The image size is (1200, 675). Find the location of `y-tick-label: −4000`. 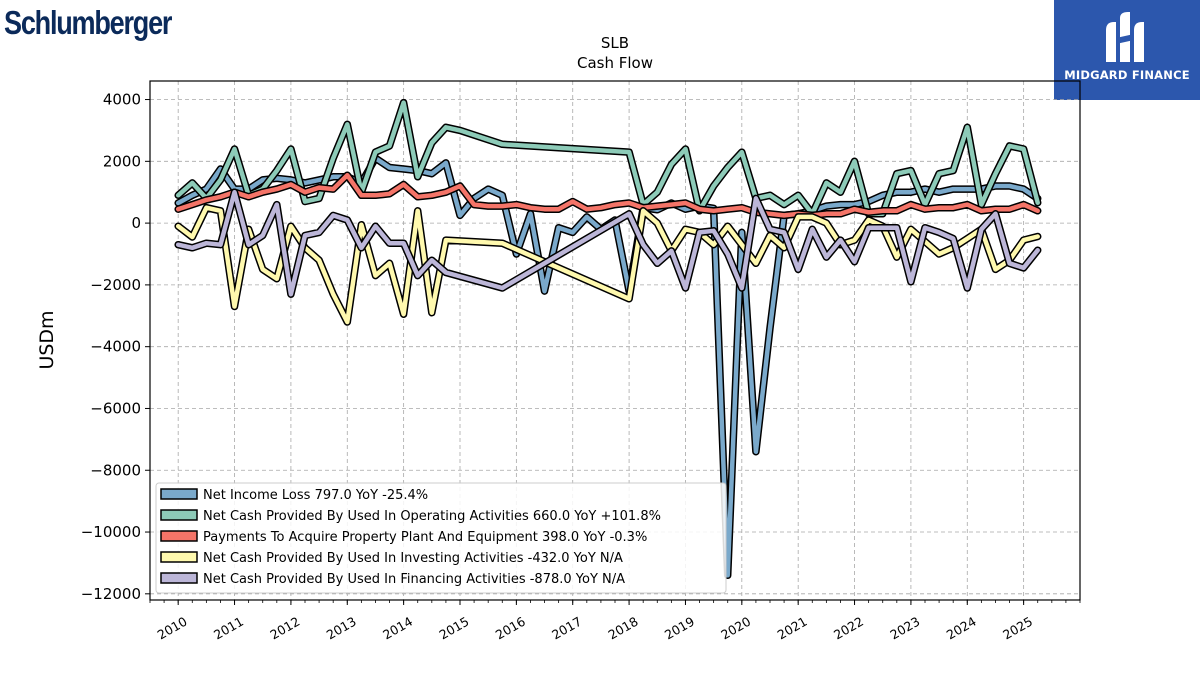

y-tick-label: −4000 is located at coordinates (115, 347).